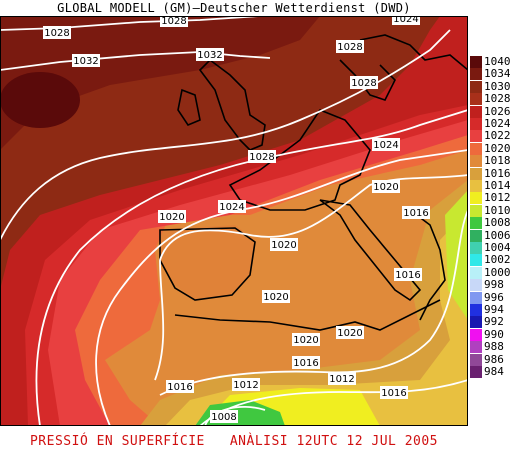 The width and height of the screenshot is (520, 464). What do you see at coordinates (117, 441) in the screenshot?
I see `caption-field: PRESSIÓ EN SUPERFÍCIE` at bounding box center [117, 441].